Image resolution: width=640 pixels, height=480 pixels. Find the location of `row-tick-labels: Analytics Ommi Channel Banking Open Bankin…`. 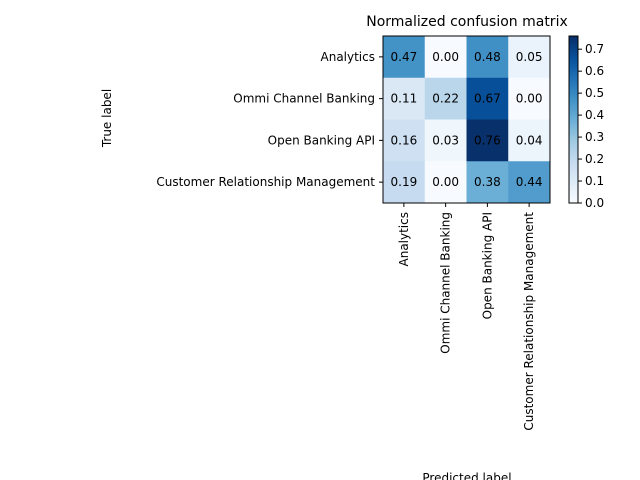

row-tick-labels: Analytics Ommi Channel Banking Open Bankin… is located at coordinates (269, 119).